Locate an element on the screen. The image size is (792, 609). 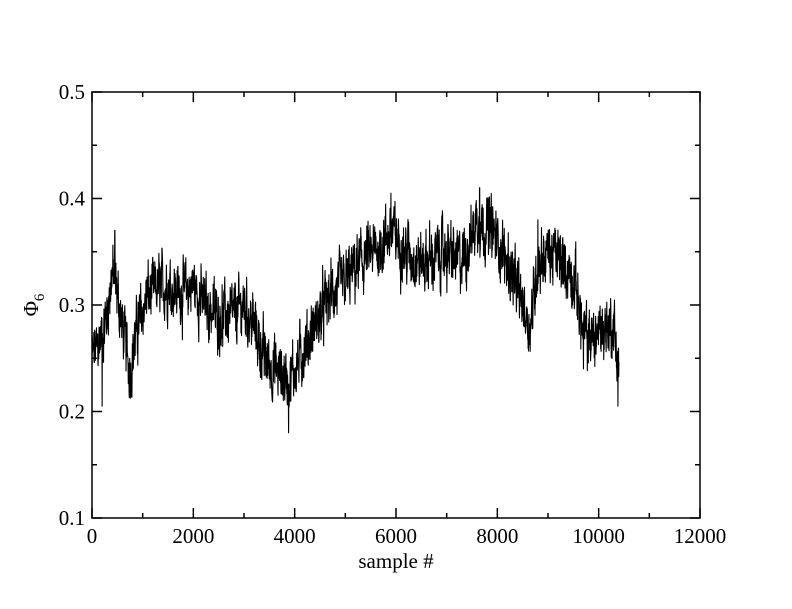
x-tick-label: 8000 is located at coordinates (497, 536).